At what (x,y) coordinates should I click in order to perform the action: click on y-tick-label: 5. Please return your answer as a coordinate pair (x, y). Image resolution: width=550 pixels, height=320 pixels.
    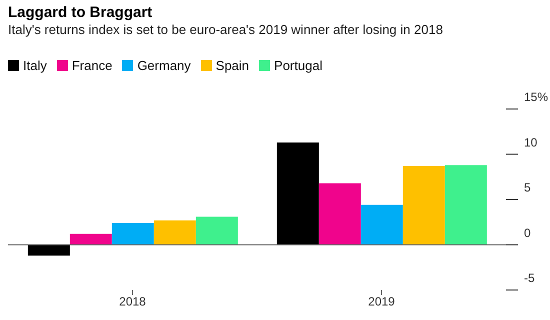
    Looking at the image, I should click on (527, 187).